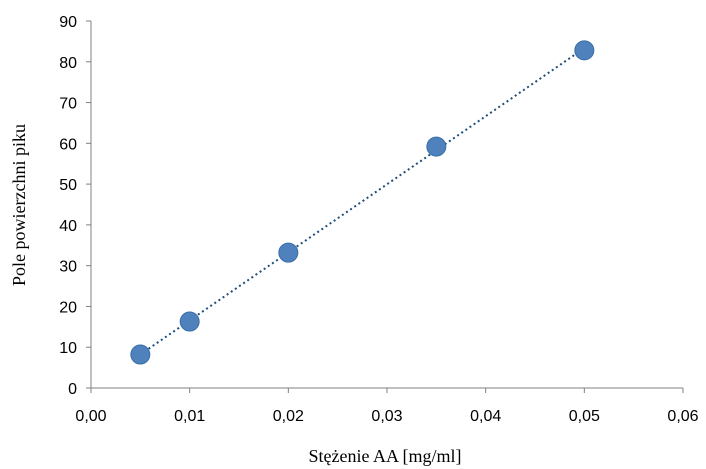 Image resolution: width=706 pixels, height=469 pixels. What do you see at coordinates (19, 205) in the screenshot?
I see `y-axis-title: Pole powierzchni piku` at bounding box center [19, 205].